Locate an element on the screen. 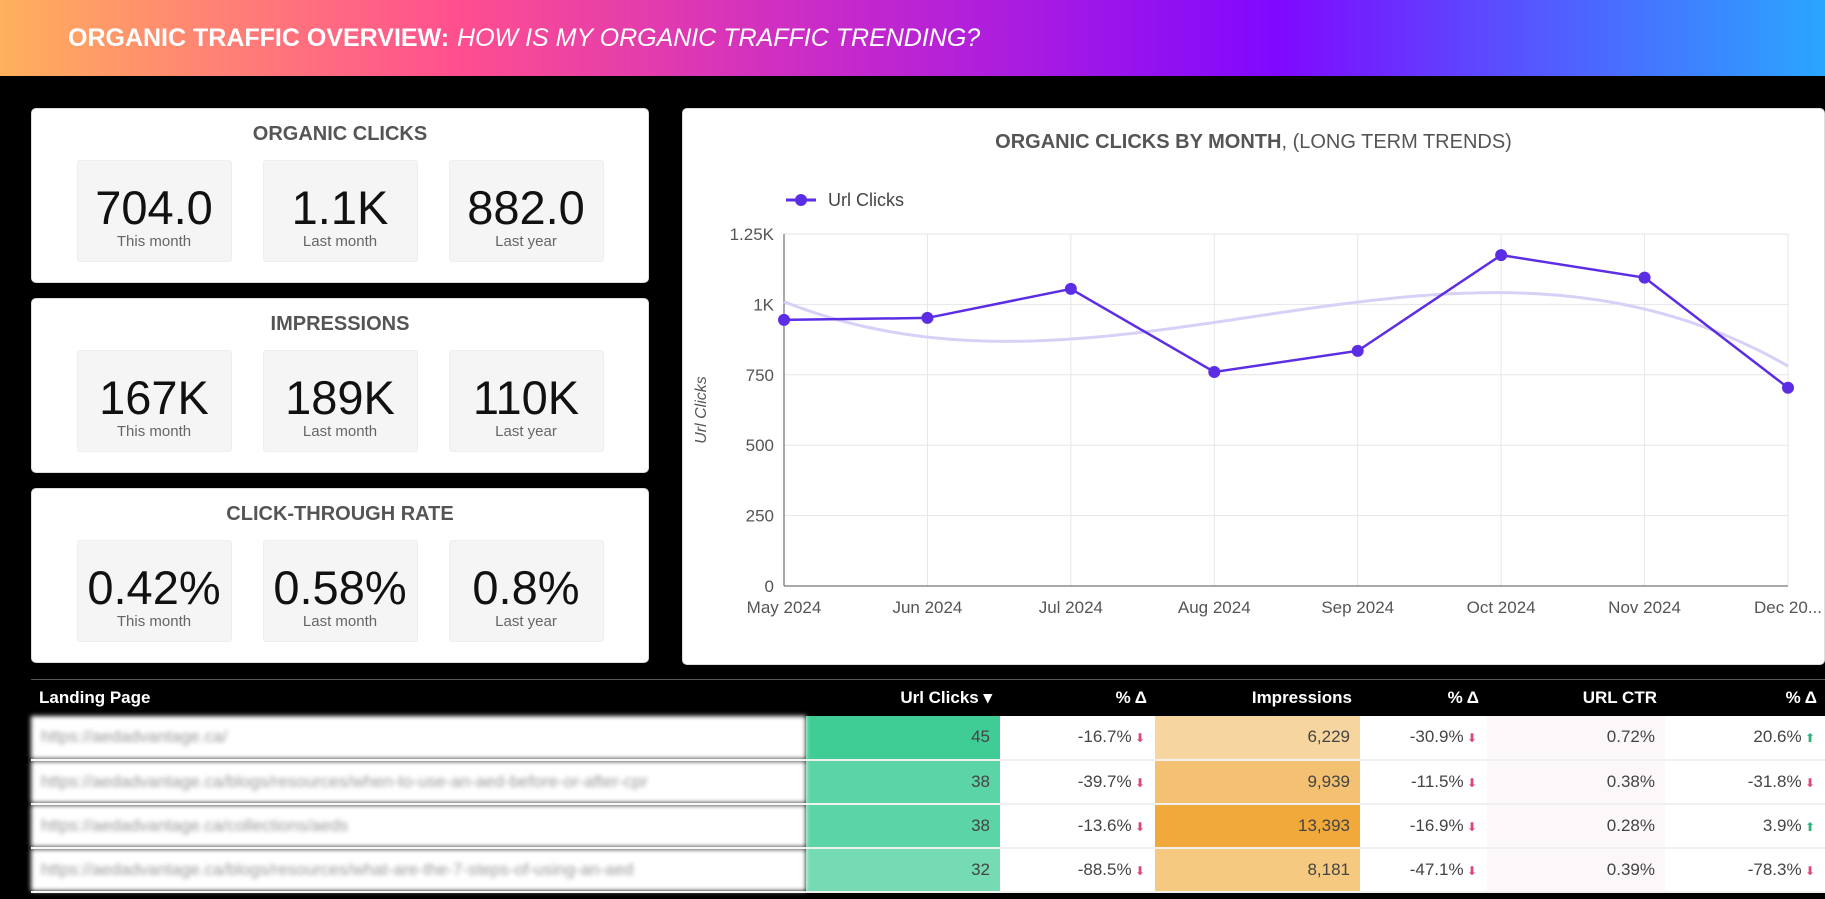  y-tick-label: 0 is located at coordinates (769, 586).